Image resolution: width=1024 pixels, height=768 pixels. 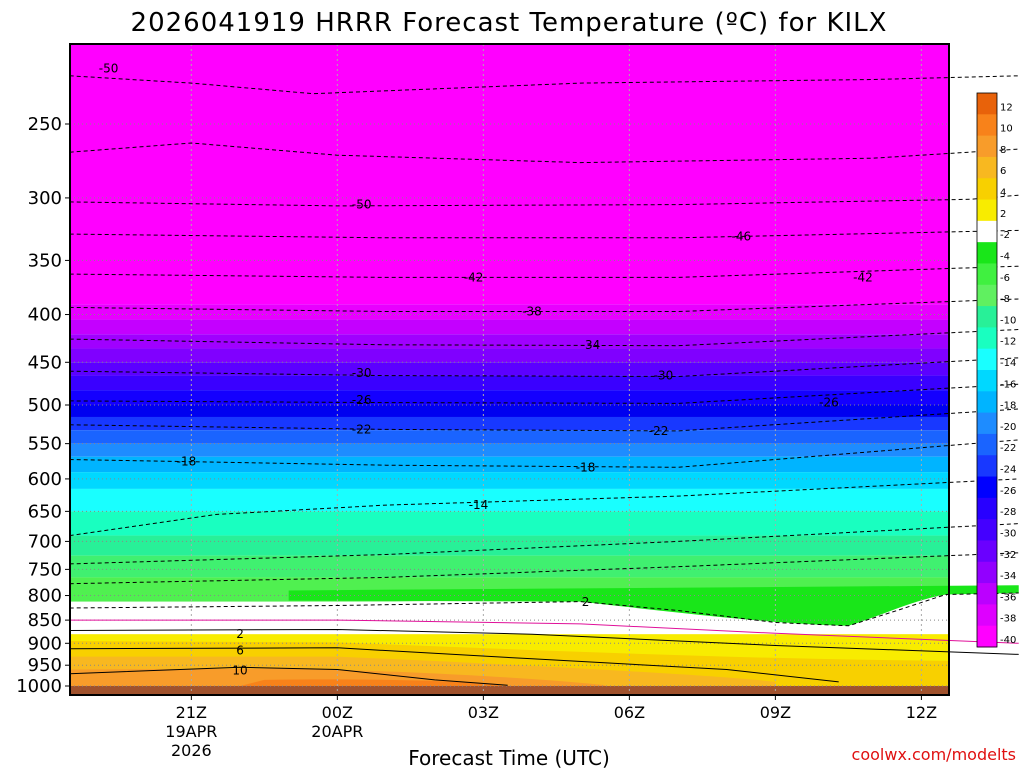 I want to click on colorbar-label: -10, so click(x=1008, y=320).